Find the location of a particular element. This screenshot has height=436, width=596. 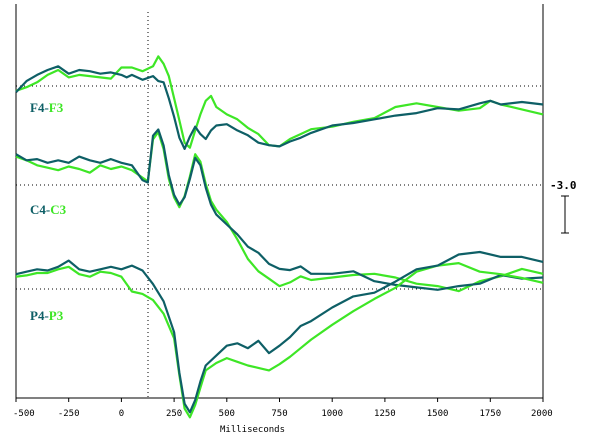

channel-label-f: F4-F3 is located at coordinates (47, 107).